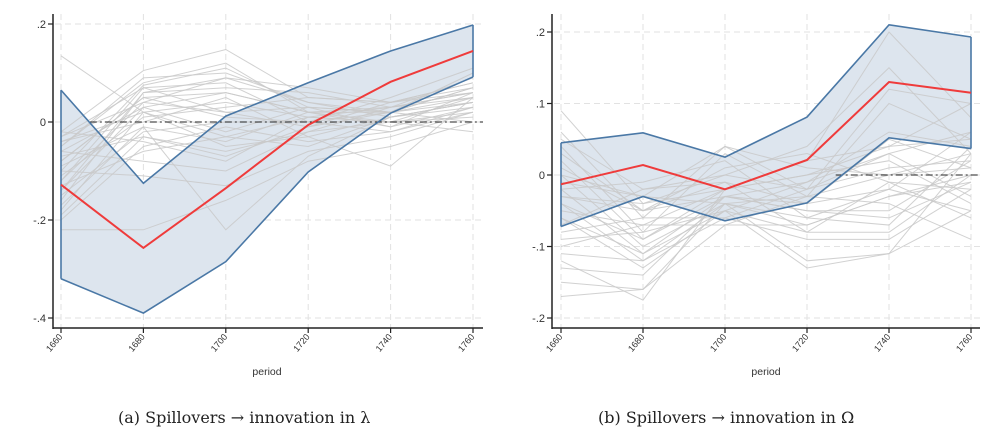  Describe the element at coordinates (538, 248) in the screenshot. I see `y-tick-label: -.1` at that location.